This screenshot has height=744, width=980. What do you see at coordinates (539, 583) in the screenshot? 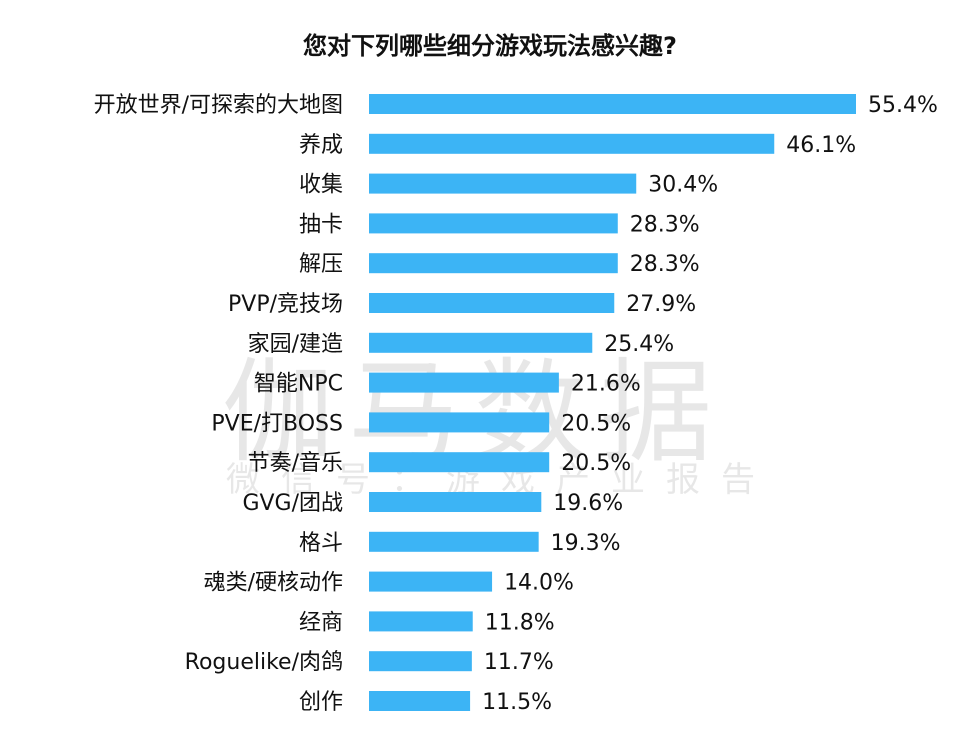
I see `value-label: 14.0%` at bounding box center [539, 583].